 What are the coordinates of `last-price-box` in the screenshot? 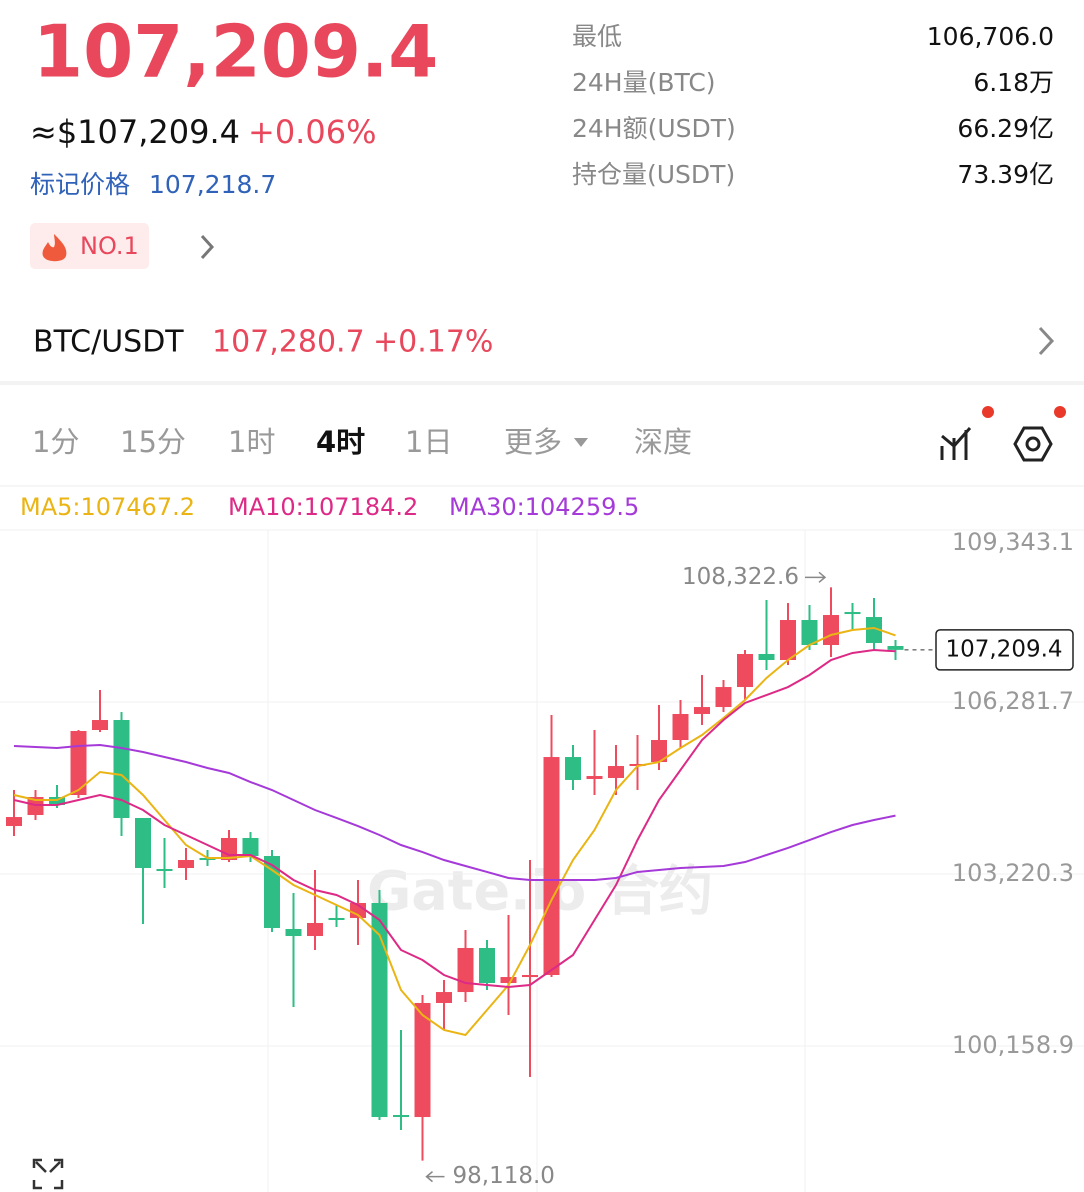 It's located at (1004, 650).